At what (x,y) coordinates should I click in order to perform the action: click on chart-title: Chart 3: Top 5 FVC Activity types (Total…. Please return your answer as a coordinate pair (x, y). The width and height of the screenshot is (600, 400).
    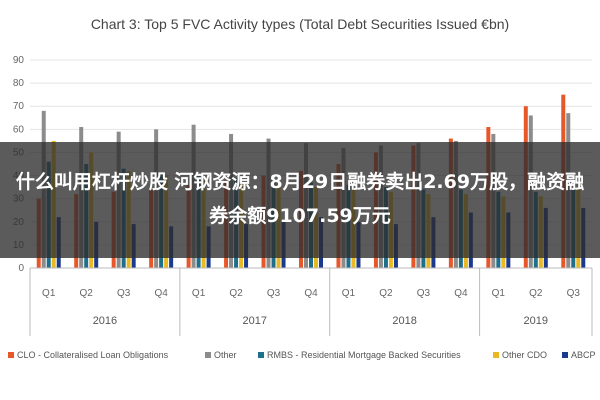
    Looking at the image, I should click on (300, 24).